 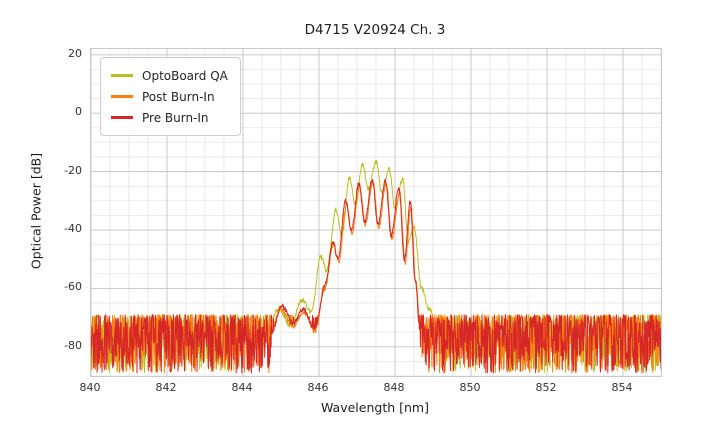 I want to click on legend-item: OptoBoard QA, so click(x=169, y=75).